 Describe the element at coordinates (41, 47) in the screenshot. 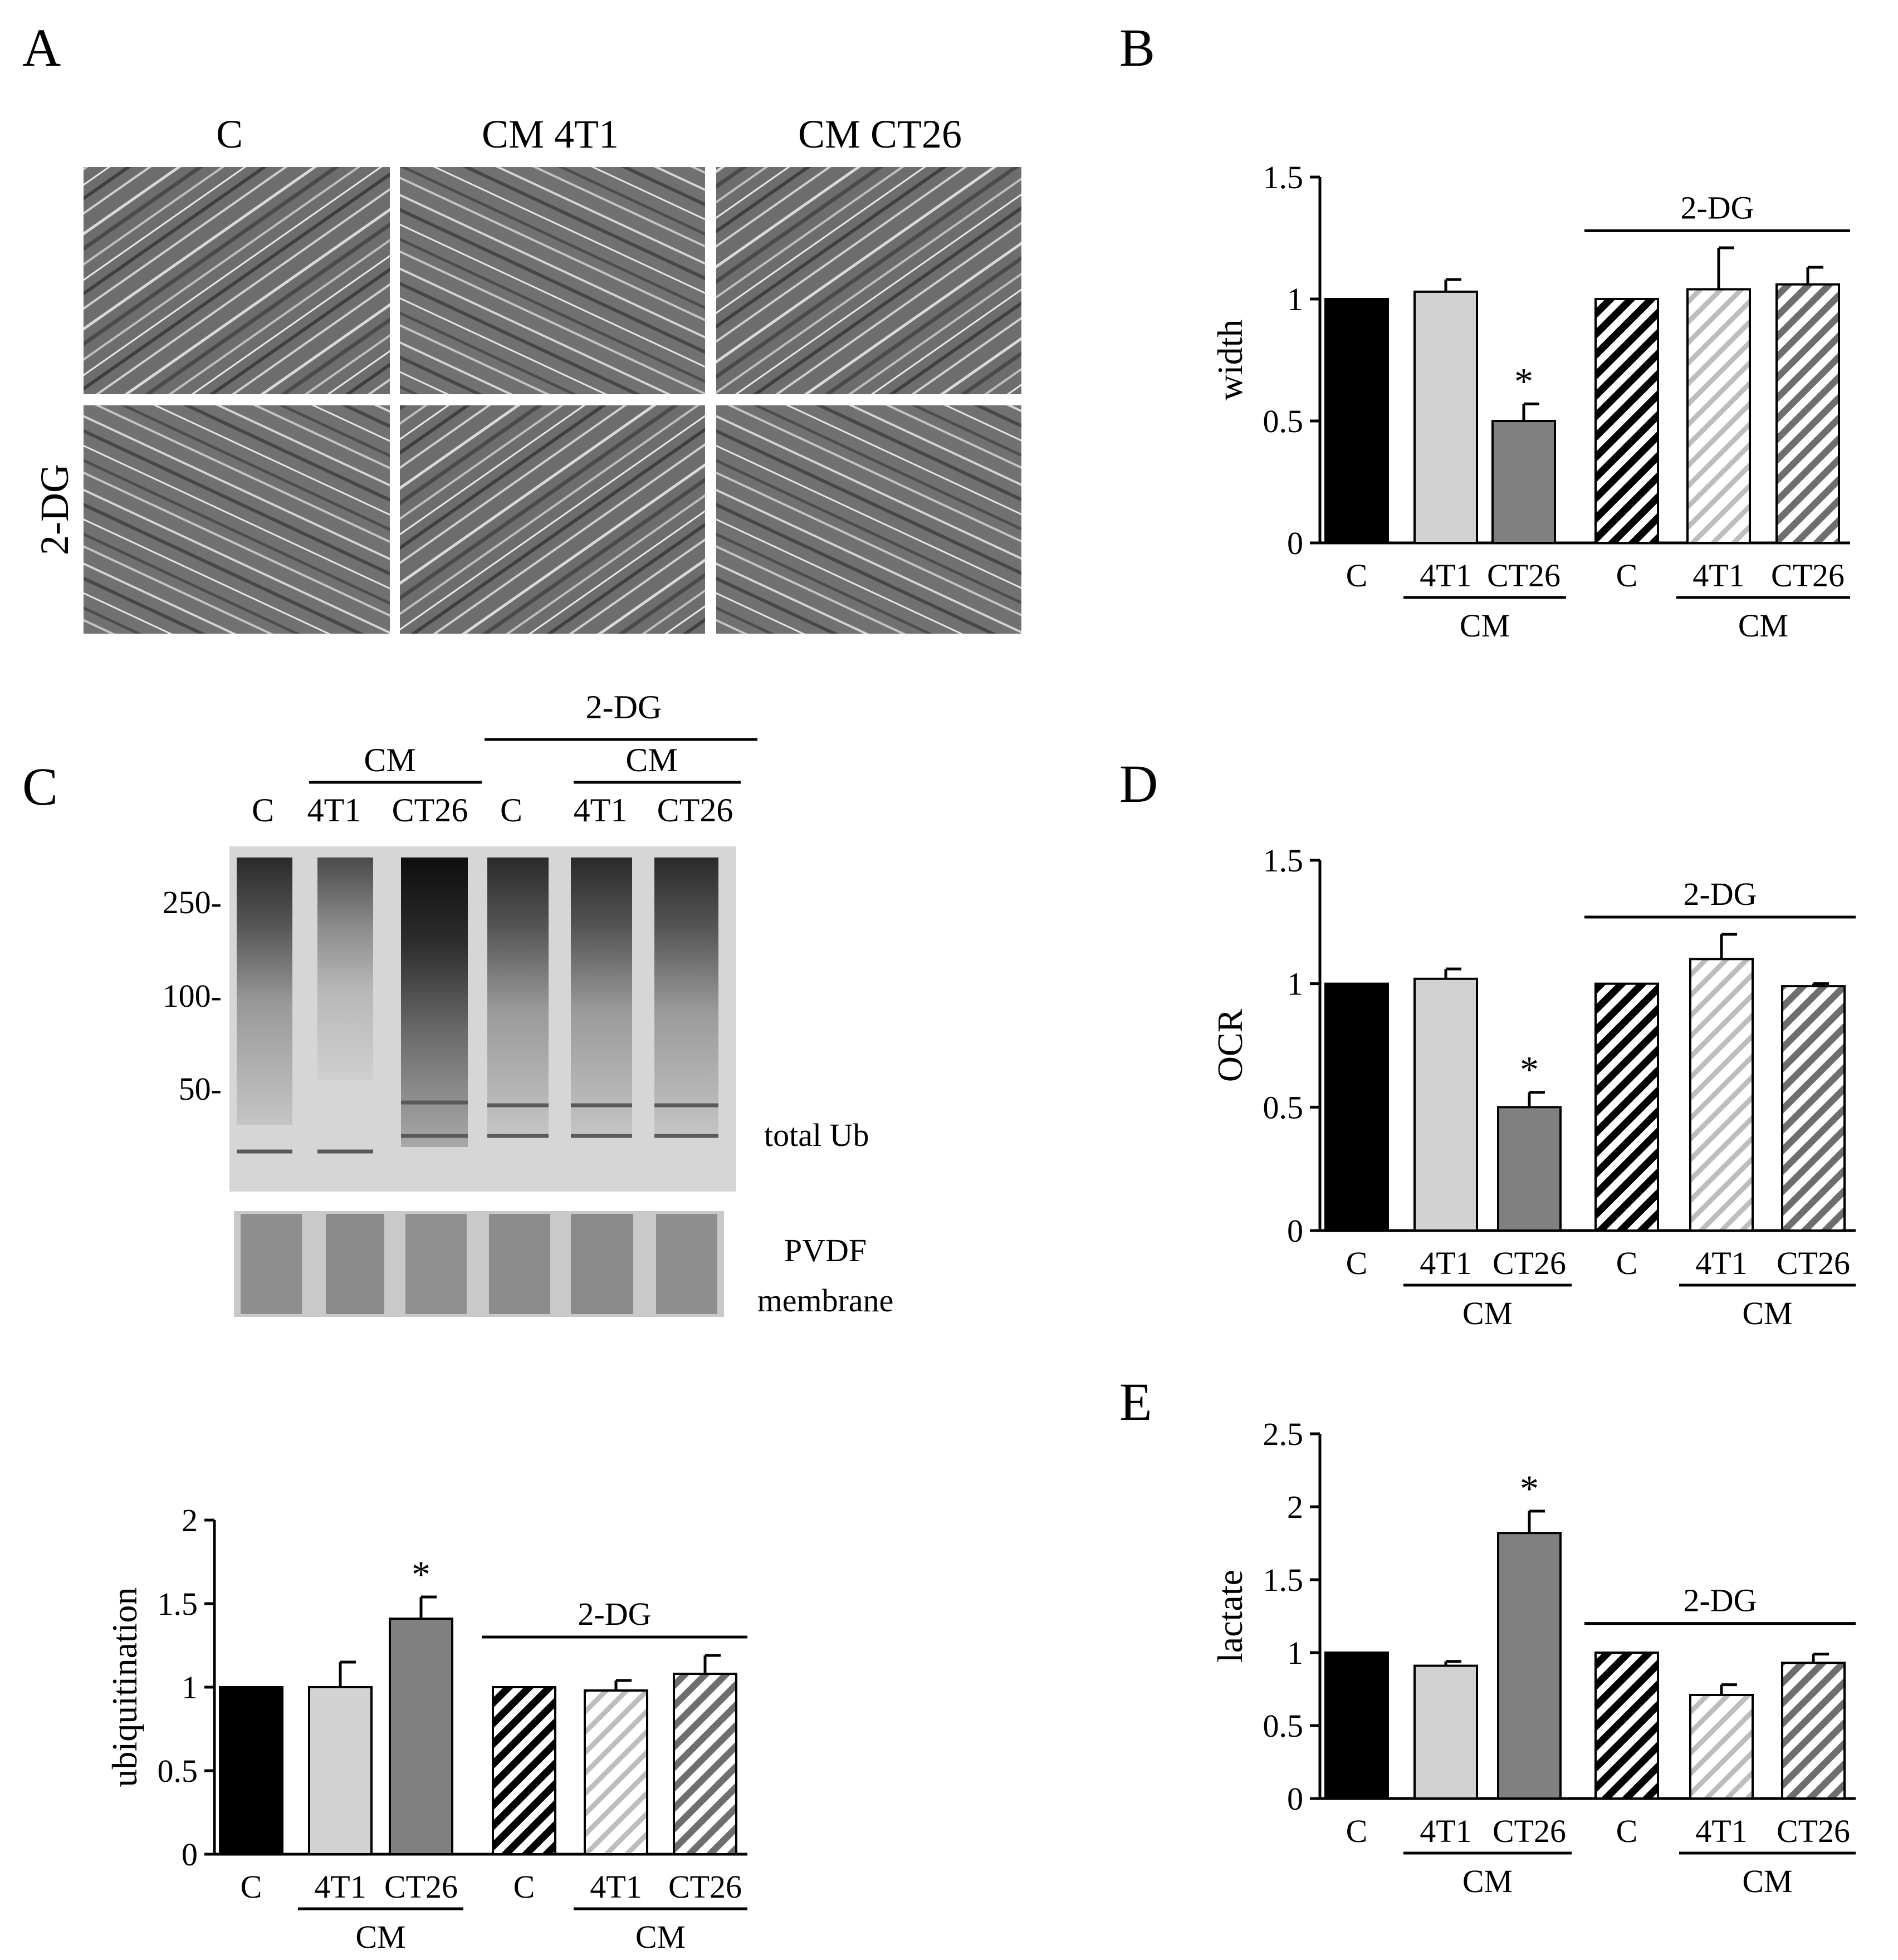

I see `panel-letter-a: A` at that location.